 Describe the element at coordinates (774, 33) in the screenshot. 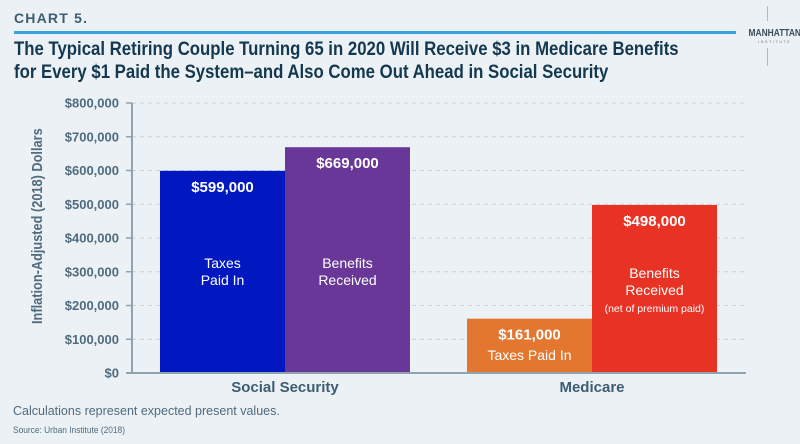

I see `logo-name: MANHATTAN` at that location.